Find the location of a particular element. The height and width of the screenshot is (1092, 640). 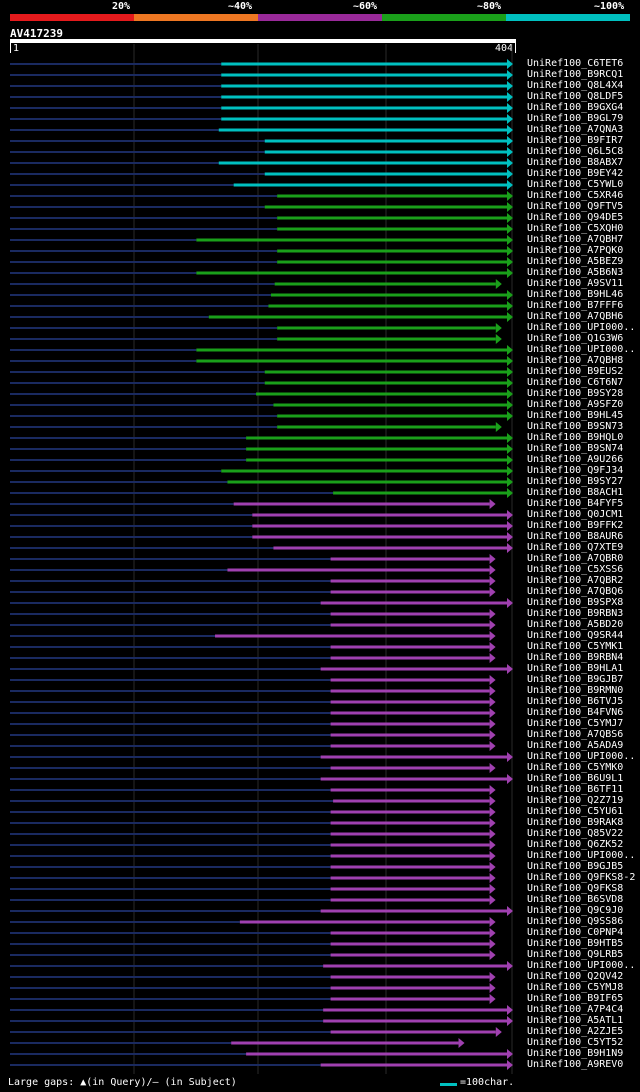

hit-label: UniRef100_Q2QV42 is located at coordinates (575, 976).